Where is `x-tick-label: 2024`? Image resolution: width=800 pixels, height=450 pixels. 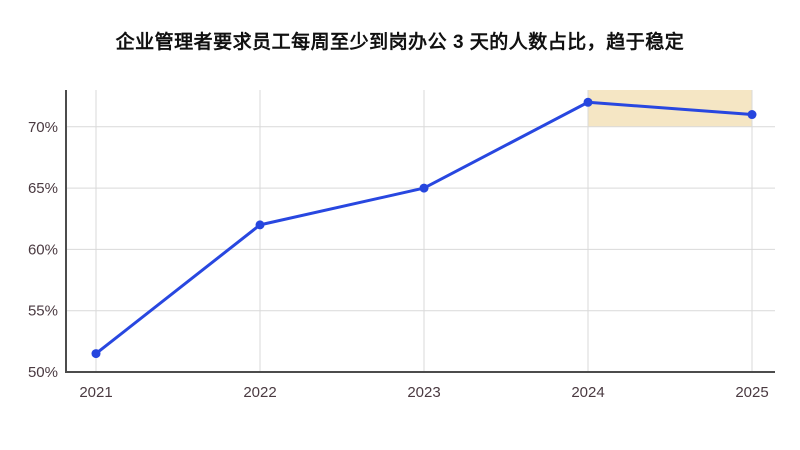
x-tick-label: 2024 is located at coordinates (587, 392).